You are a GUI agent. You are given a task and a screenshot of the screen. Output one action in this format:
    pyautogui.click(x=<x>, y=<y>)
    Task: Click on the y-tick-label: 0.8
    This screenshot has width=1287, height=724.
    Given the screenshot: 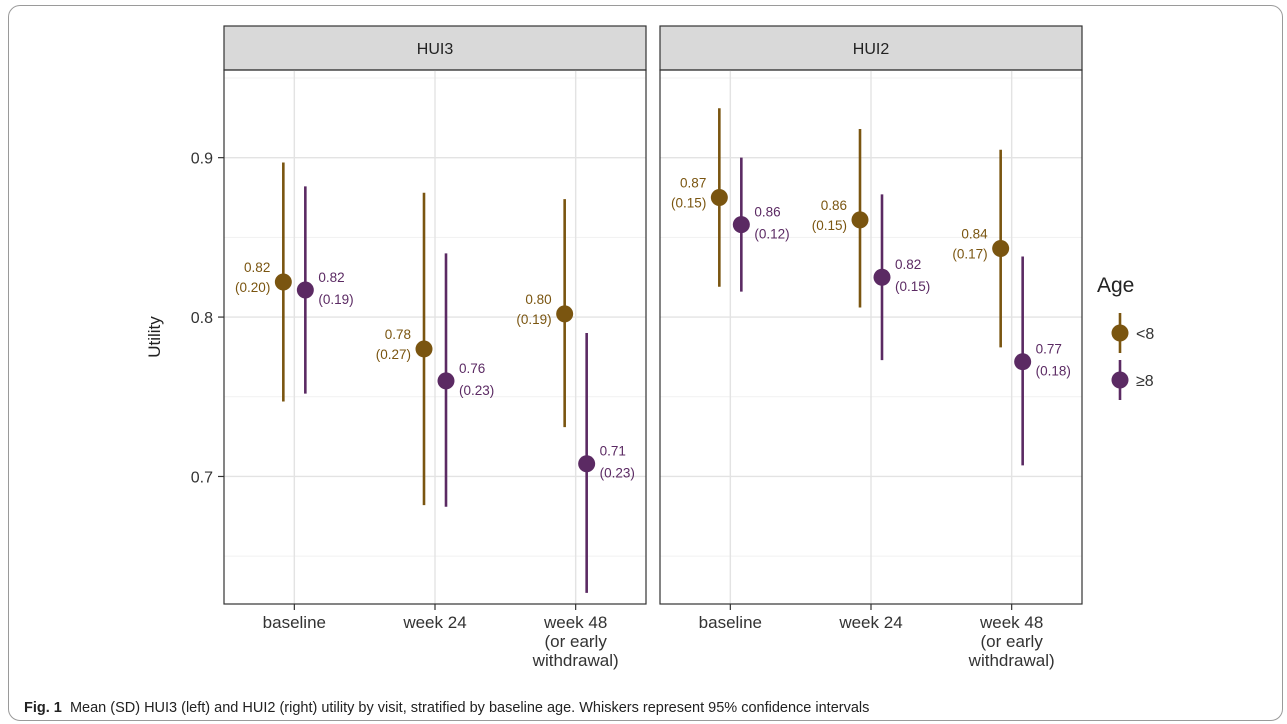 What is the action you would take?
    pyautogui.click(x=202, y=318)
    